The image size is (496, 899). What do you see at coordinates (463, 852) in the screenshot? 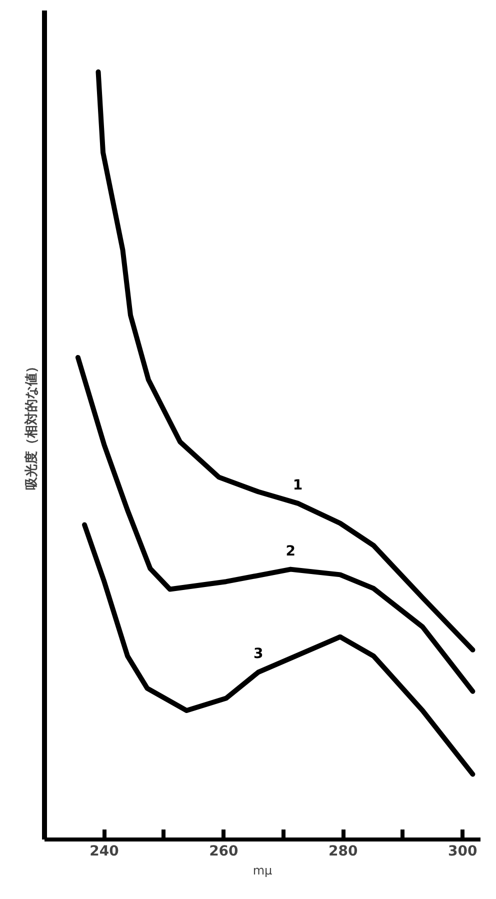
I see `x-tick-label: 300` at bounding box center [463, 852].